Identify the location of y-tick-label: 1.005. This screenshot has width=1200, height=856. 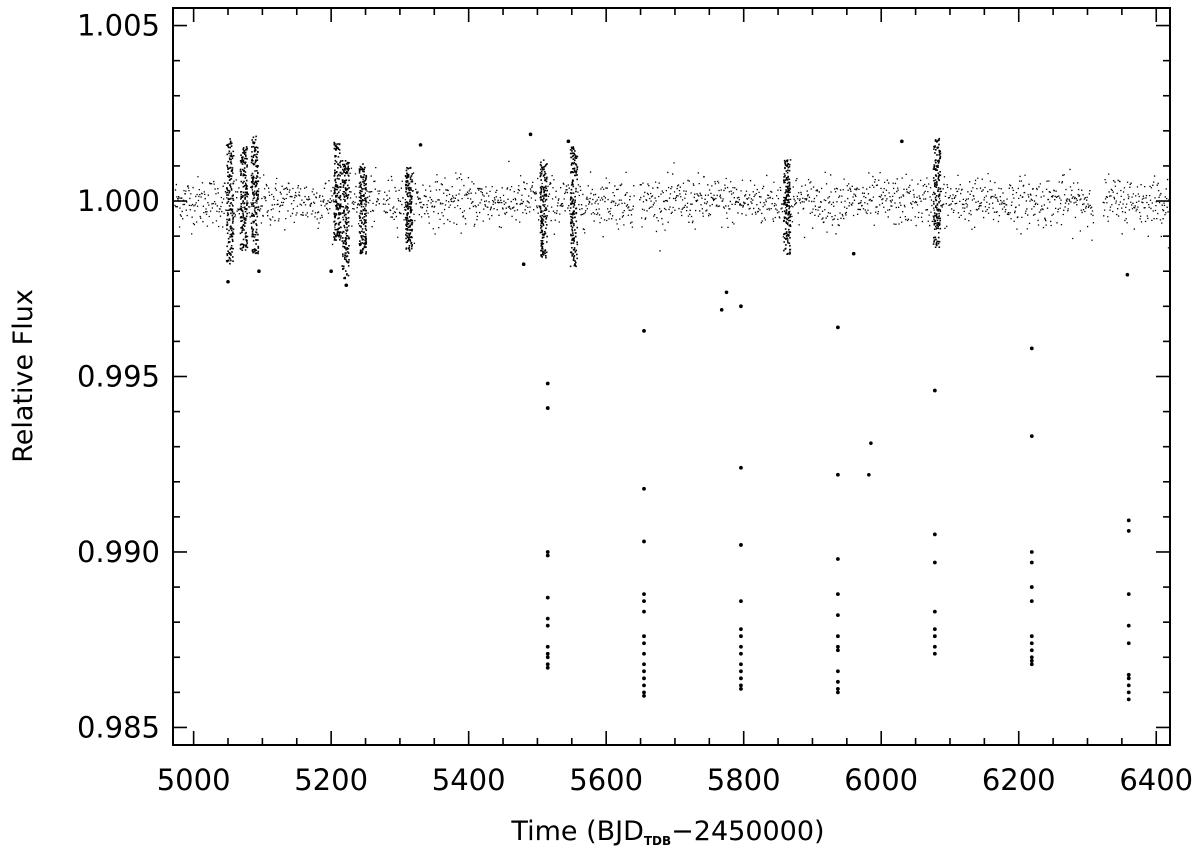
(118, 26).